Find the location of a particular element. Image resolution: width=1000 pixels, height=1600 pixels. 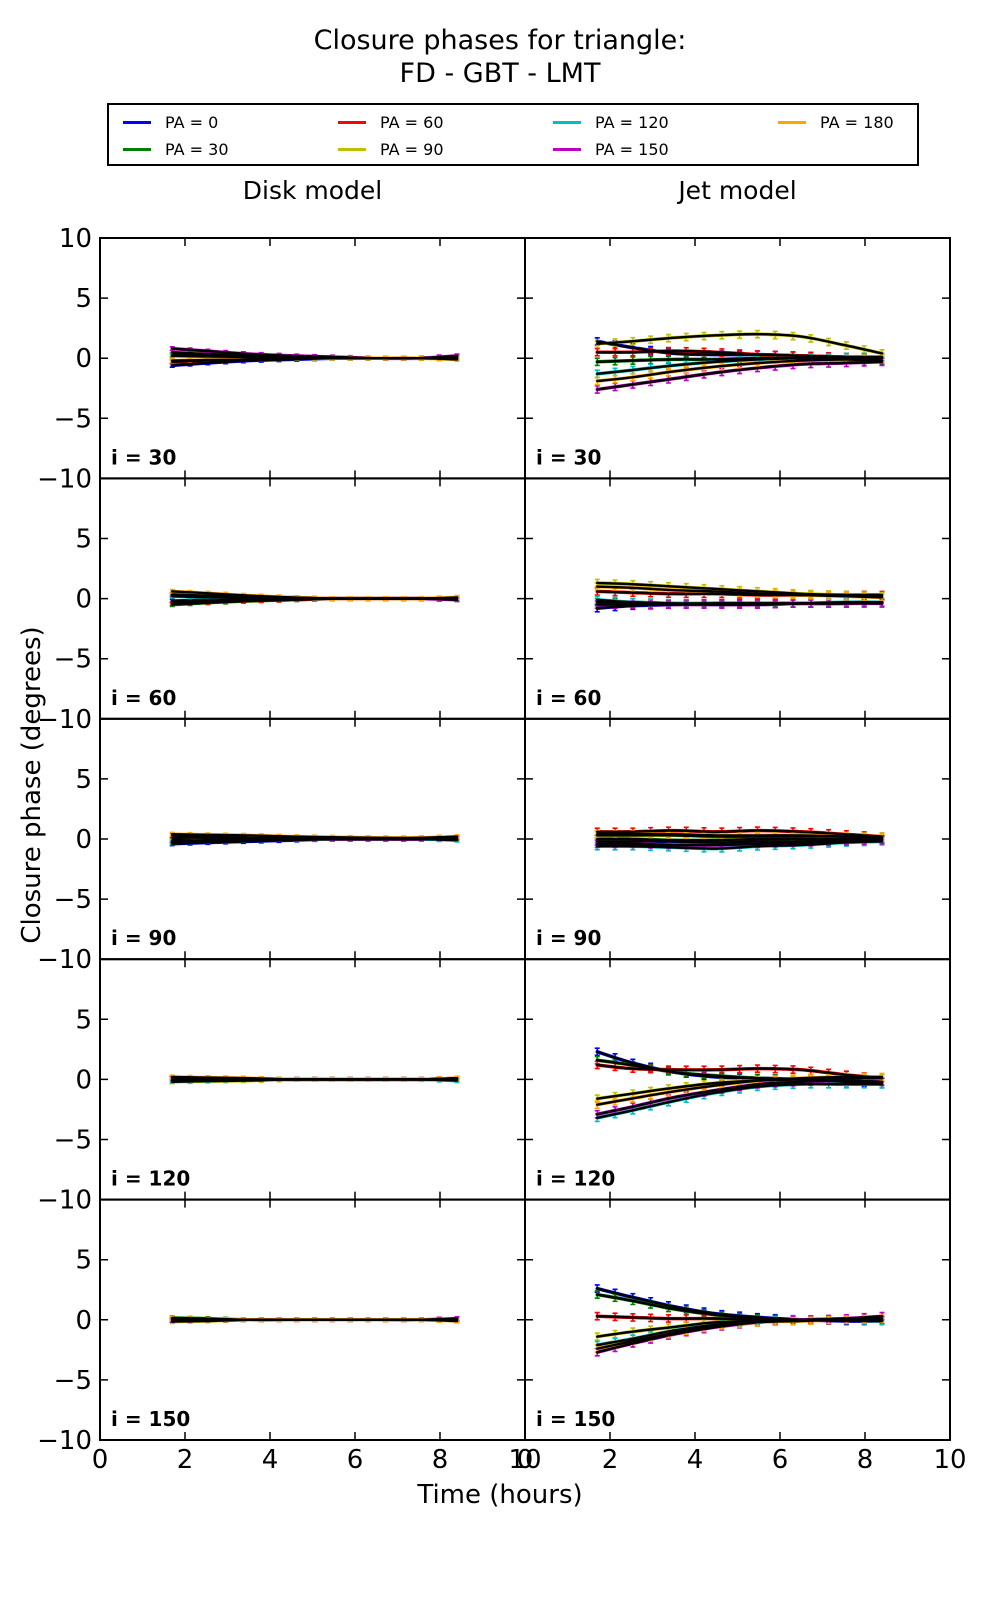

subplot-disk-i=60: i = 60 is located at coordinates (312, 598).